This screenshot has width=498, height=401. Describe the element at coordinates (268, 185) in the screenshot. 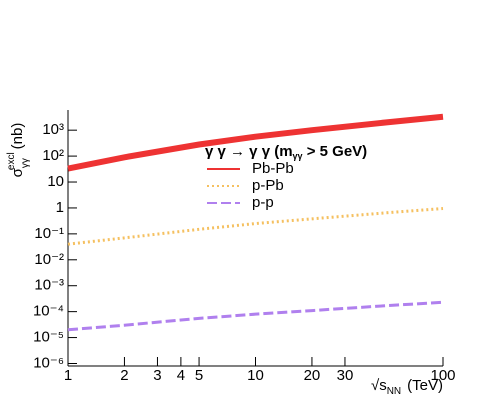

I see `legend-label: p-Pb` at that location.